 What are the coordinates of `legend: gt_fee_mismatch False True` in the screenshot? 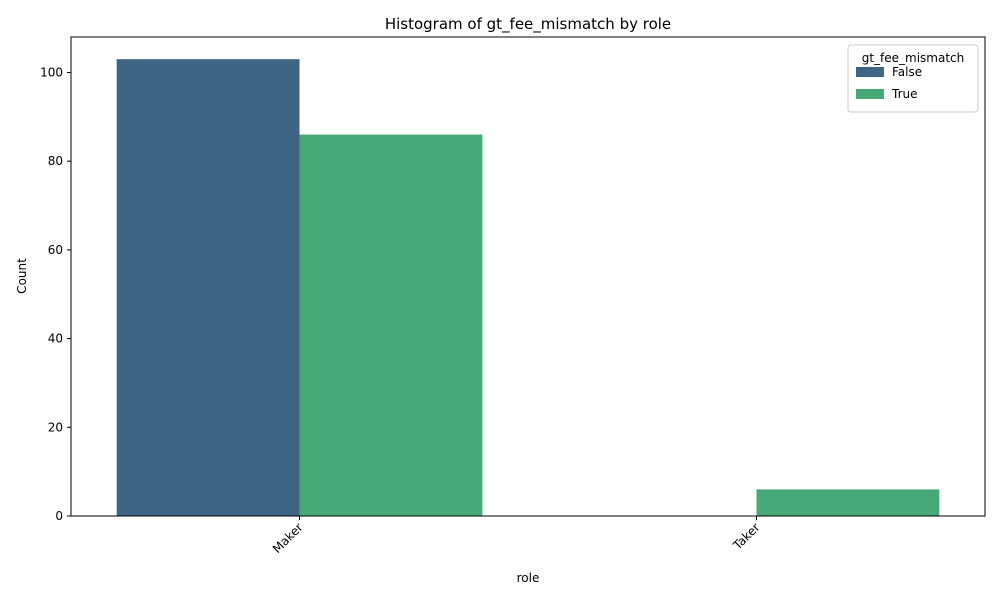 It's located at (913, 78).